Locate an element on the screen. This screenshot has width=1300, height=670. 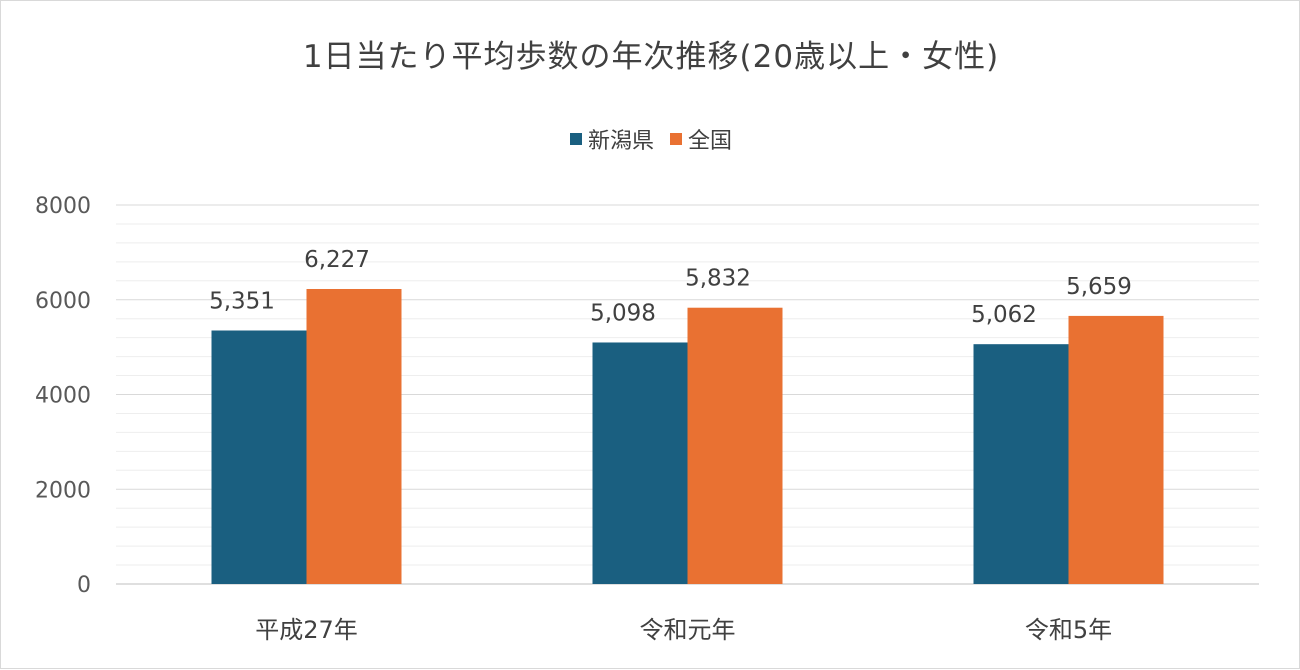
data-label-series-0-0: 5,351 is located at coordinates (242, 301).